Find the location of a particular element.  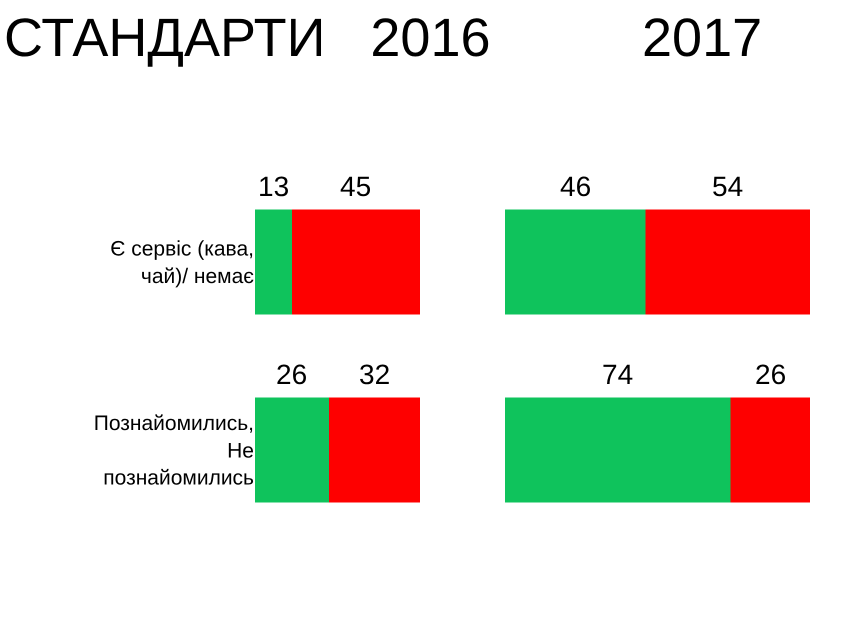

y-tick-label: Є сервіс (кава, чай)/ немає is located at coordinates (182, 263).